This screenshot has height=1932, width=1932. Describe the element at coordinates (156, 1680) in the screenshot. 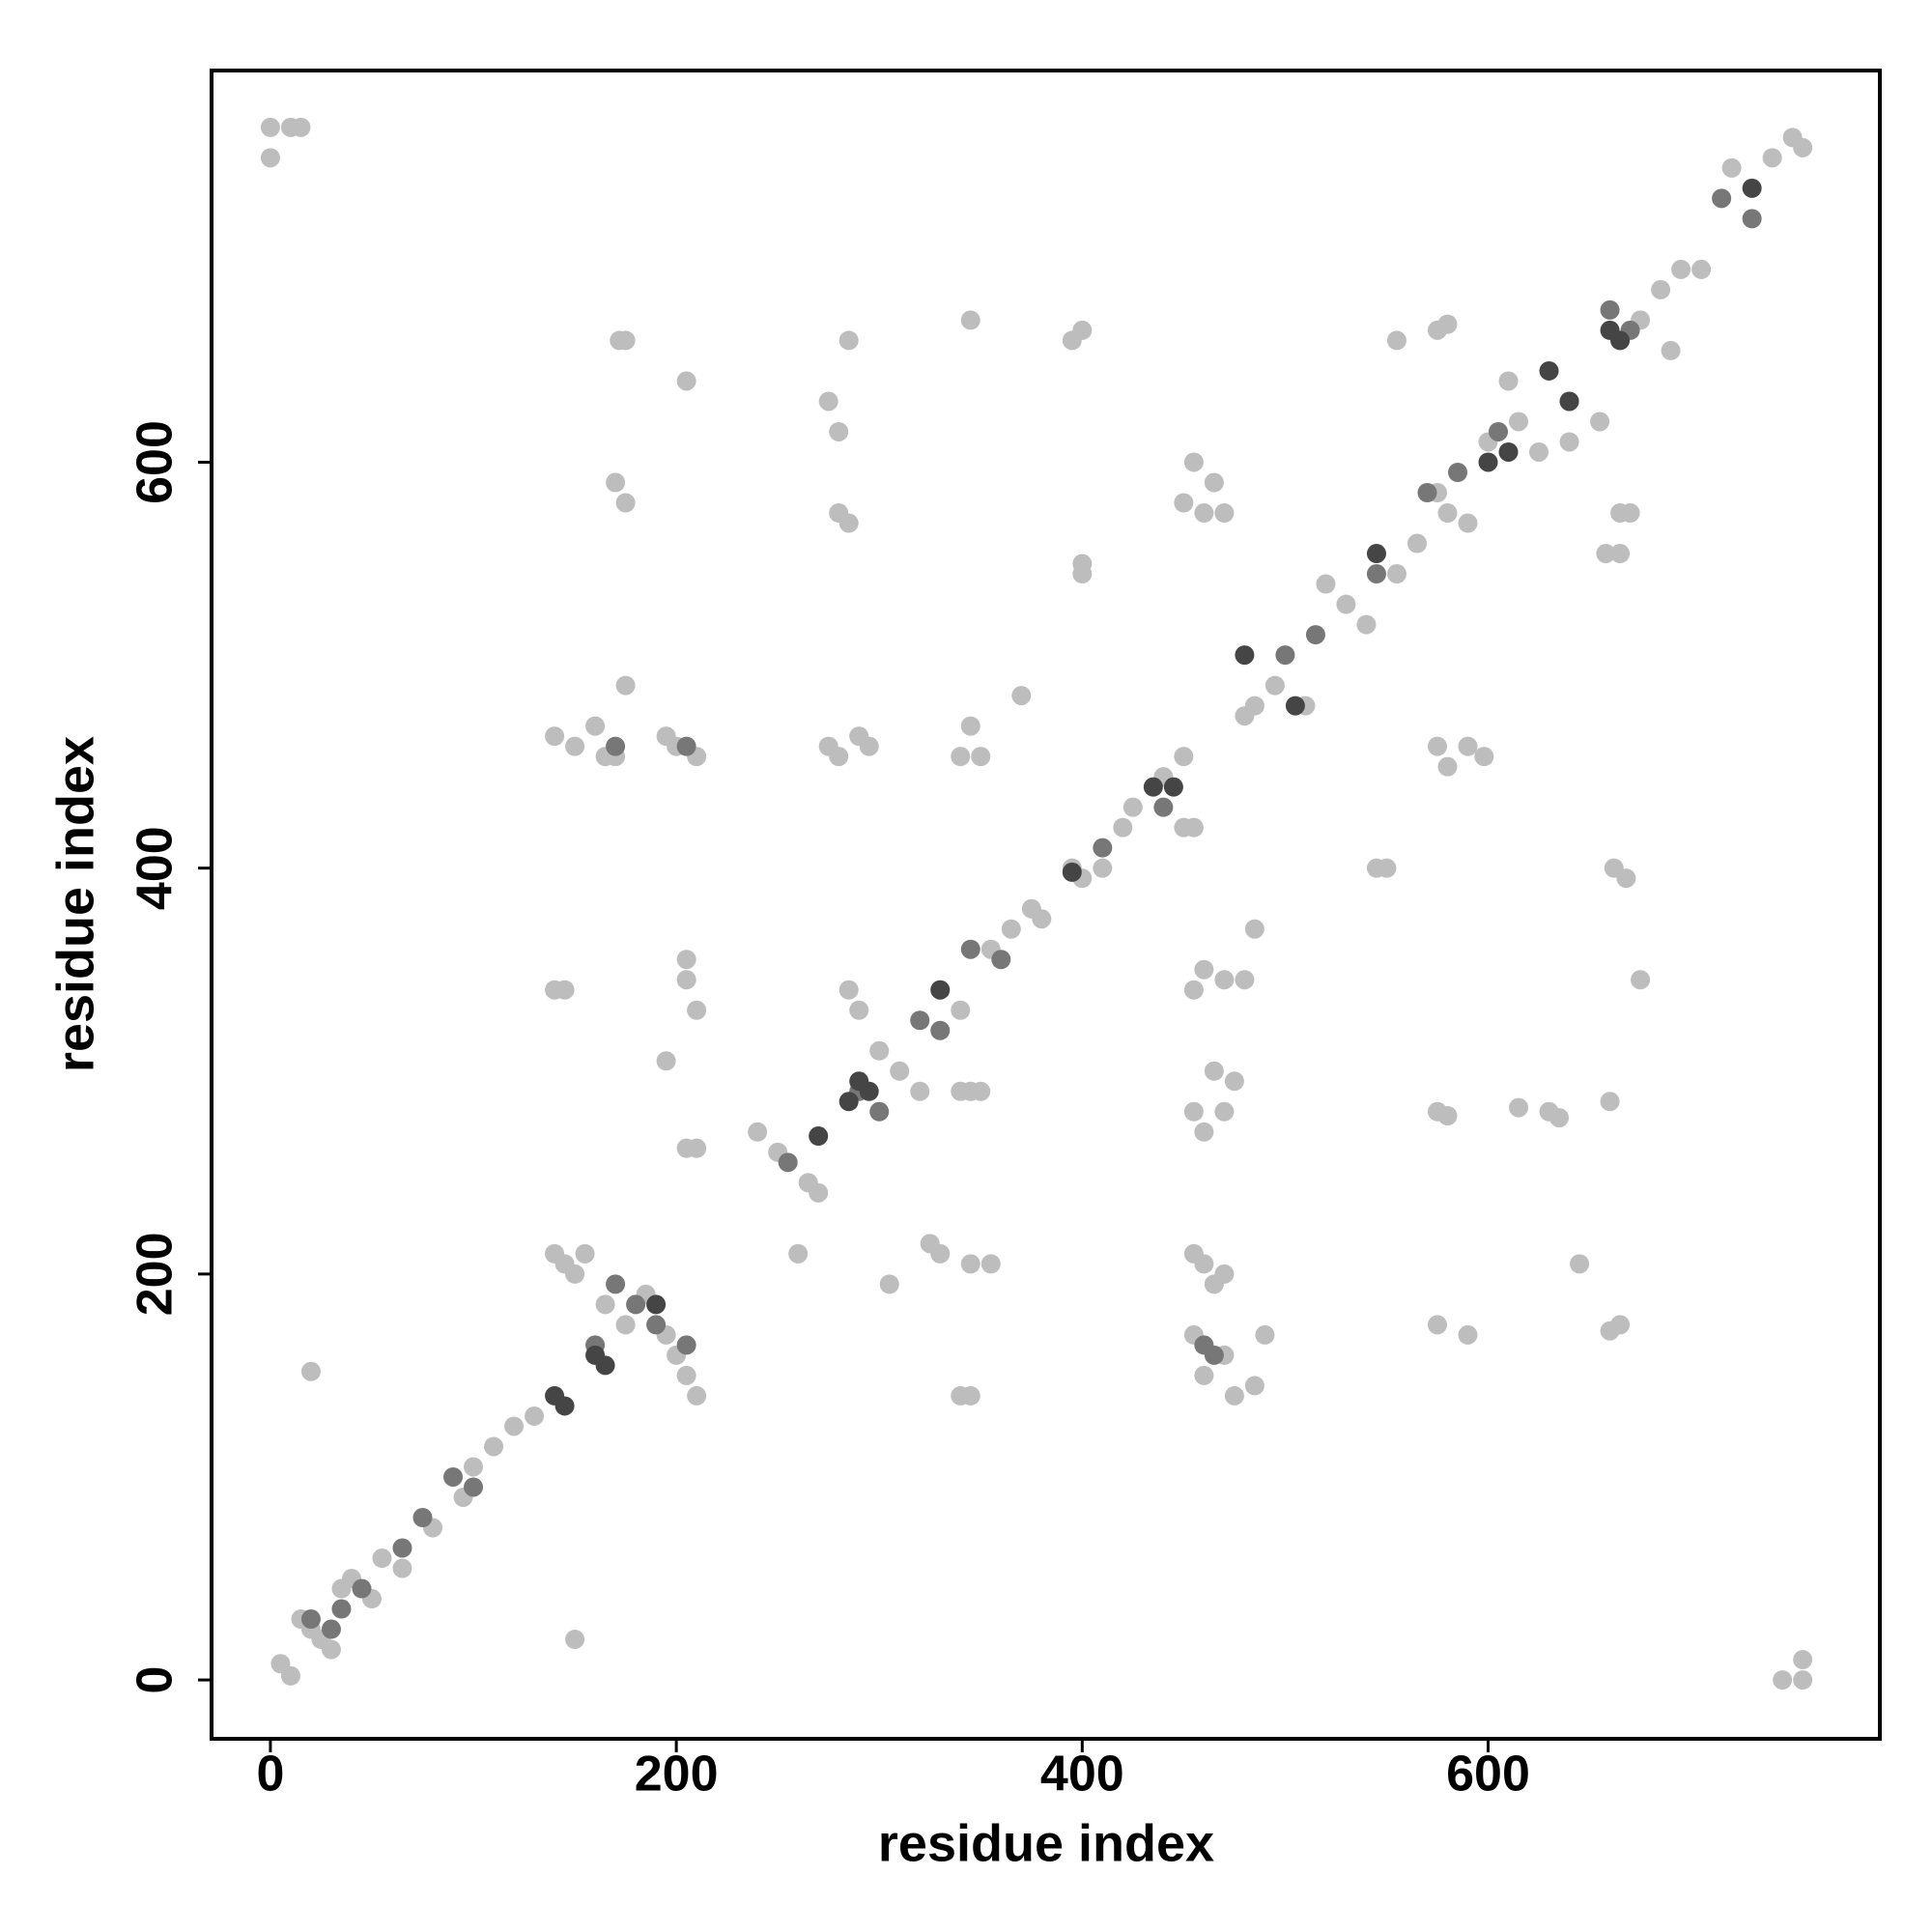

I see `y-tick-label: 0` at that location.